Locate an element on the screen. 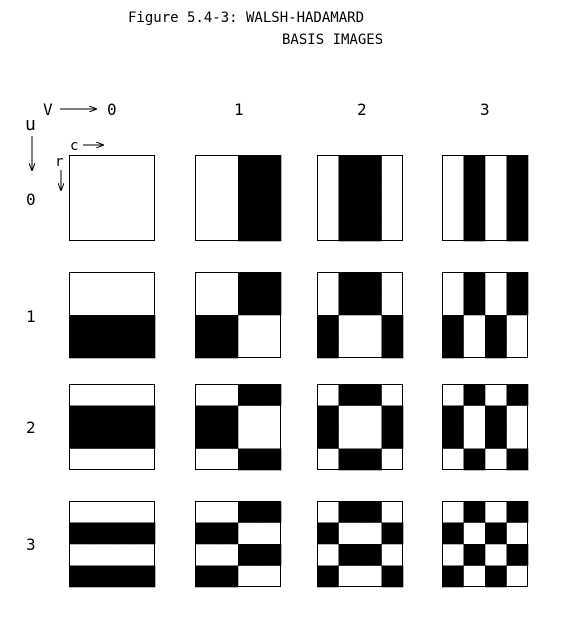 The width and height of the screenshot is (562, 619). basis-image-background is located at coordinates (112, 198).